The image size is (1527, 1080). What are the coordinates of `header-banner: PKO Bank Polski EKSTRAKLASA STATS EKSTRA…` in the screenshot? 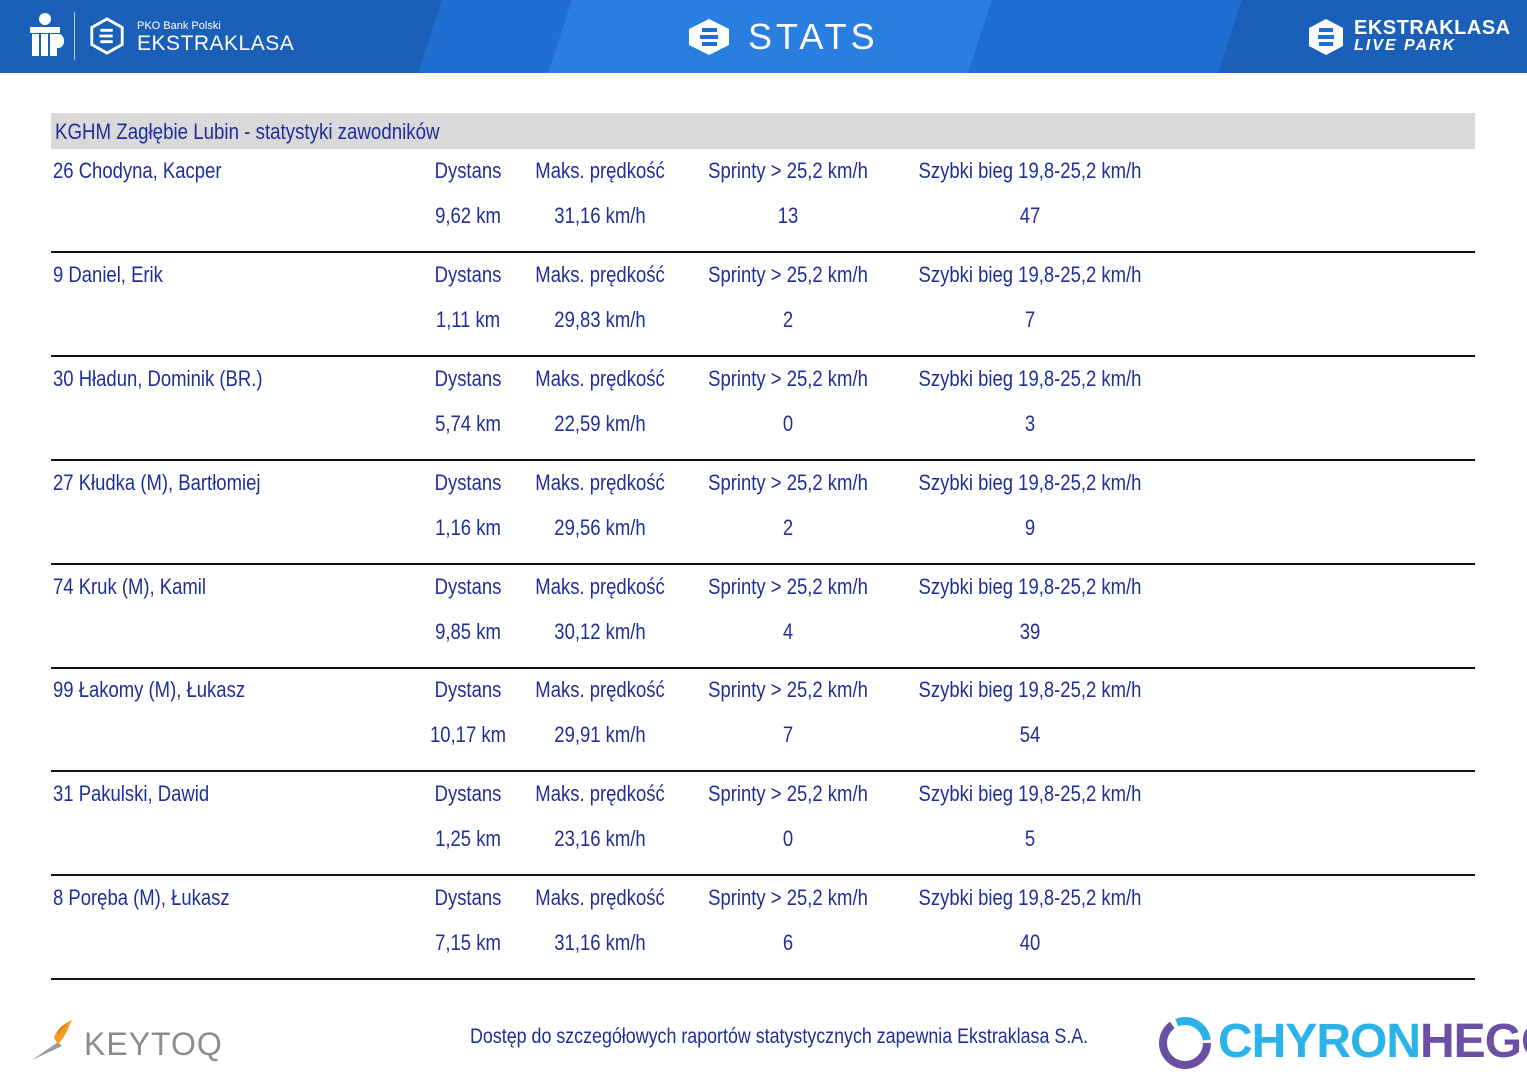 It's located at (763, 36).